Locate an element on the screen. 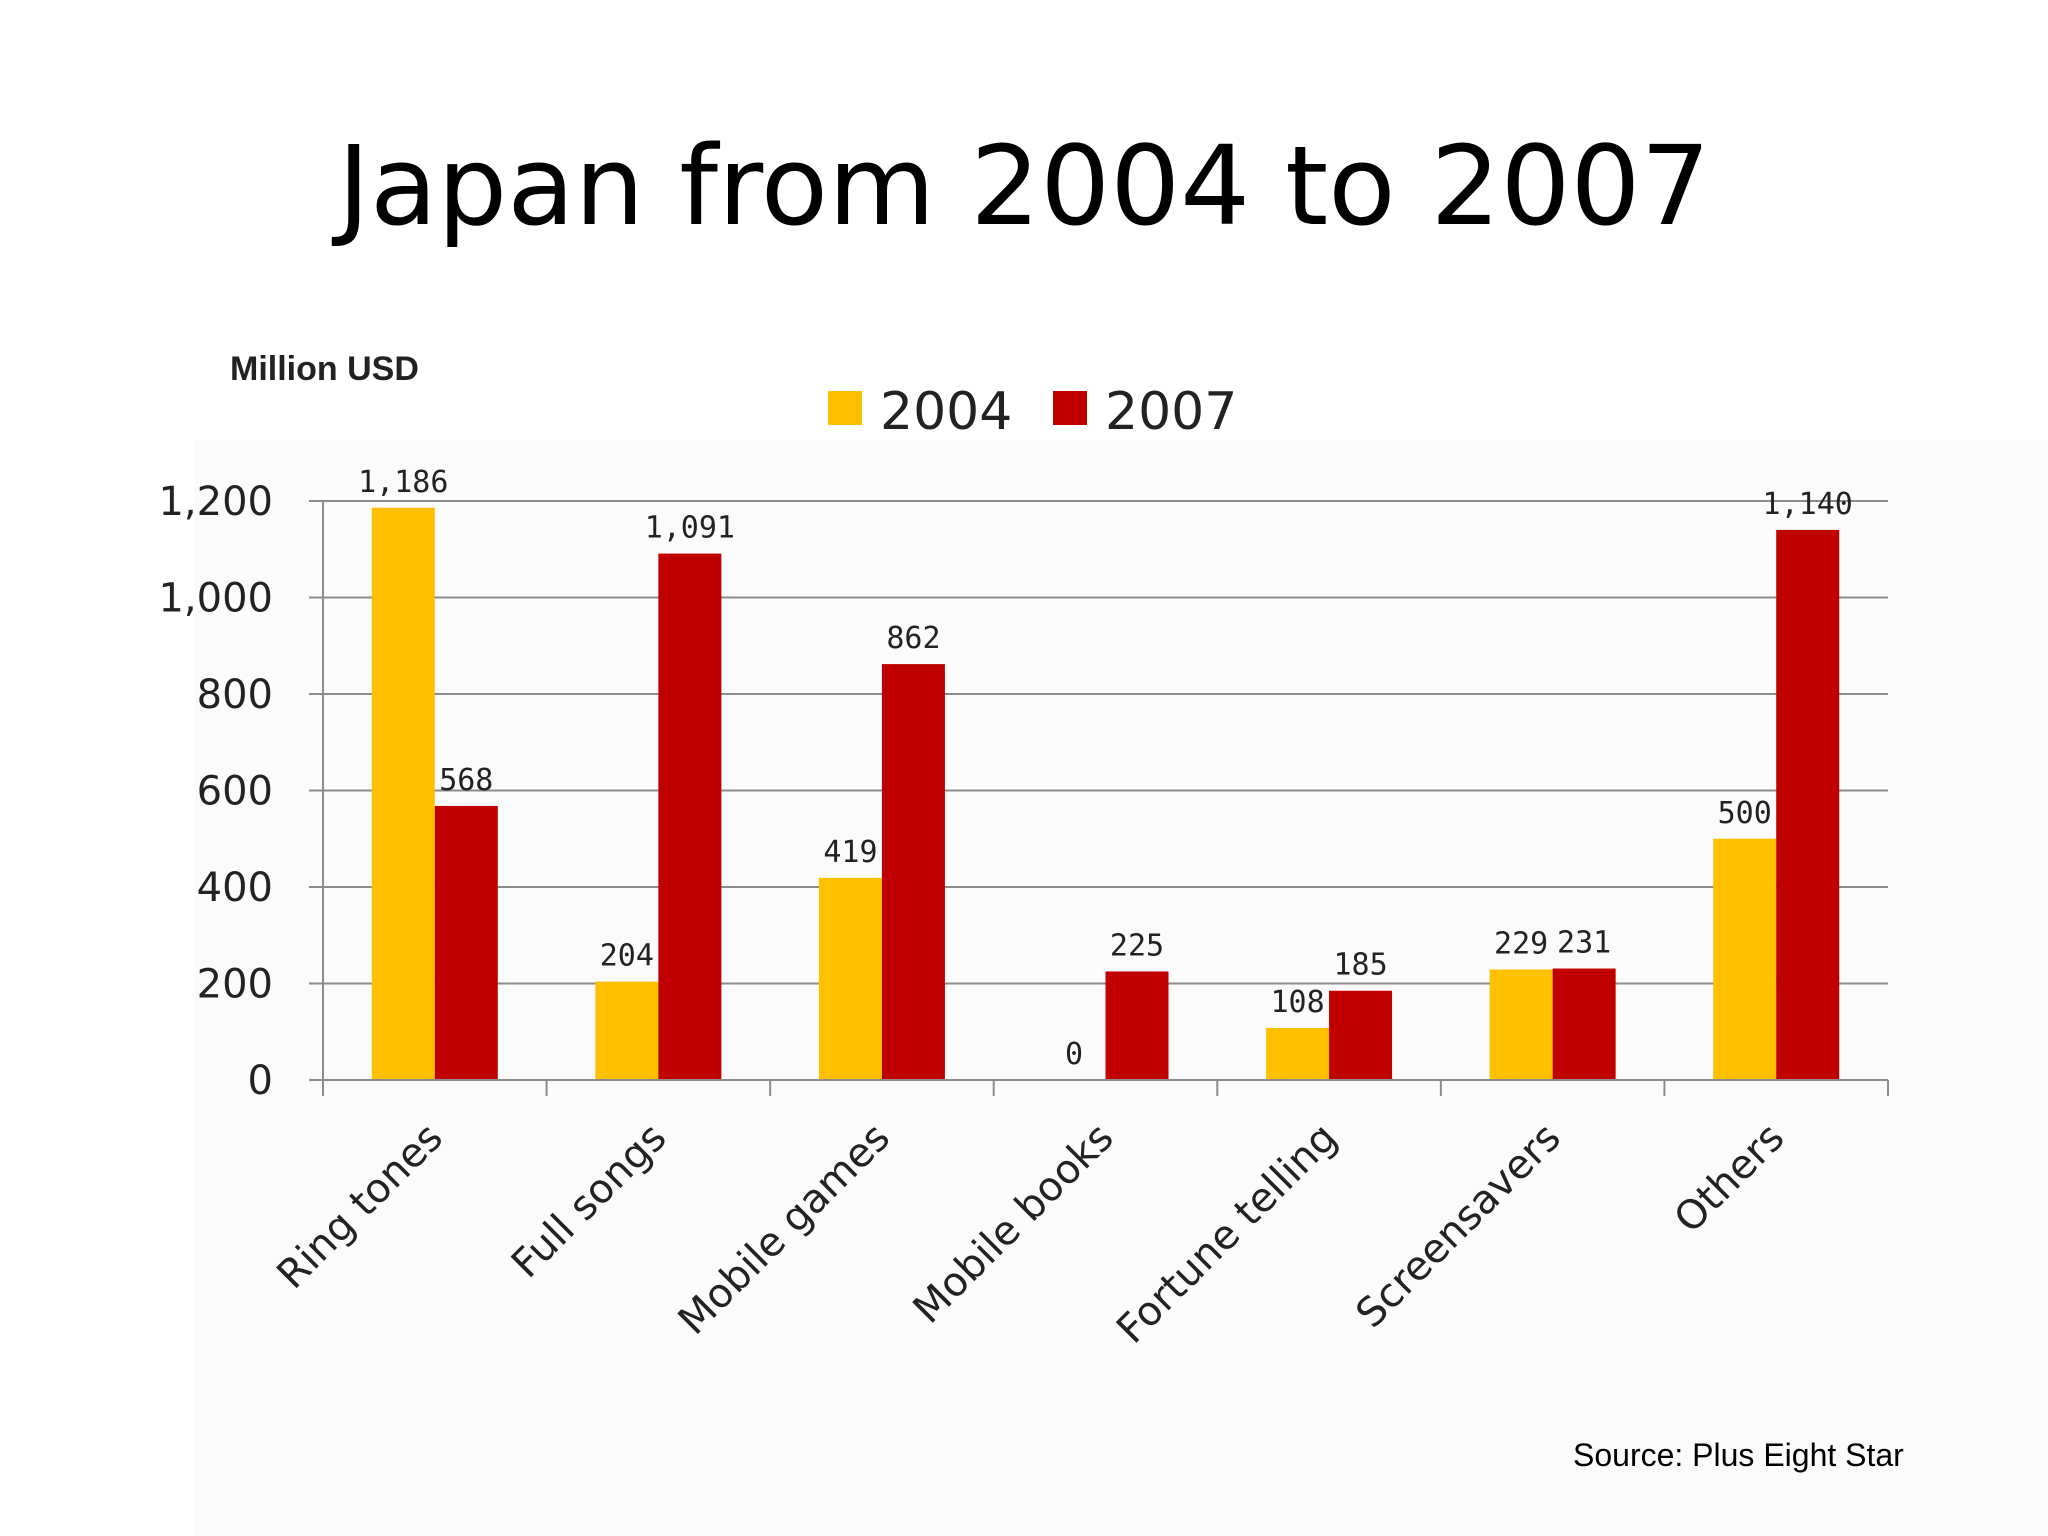 The height and width of the screenshot is (1536, 2048). y-tick-label: 0 is located at coordinates (260, 1081).